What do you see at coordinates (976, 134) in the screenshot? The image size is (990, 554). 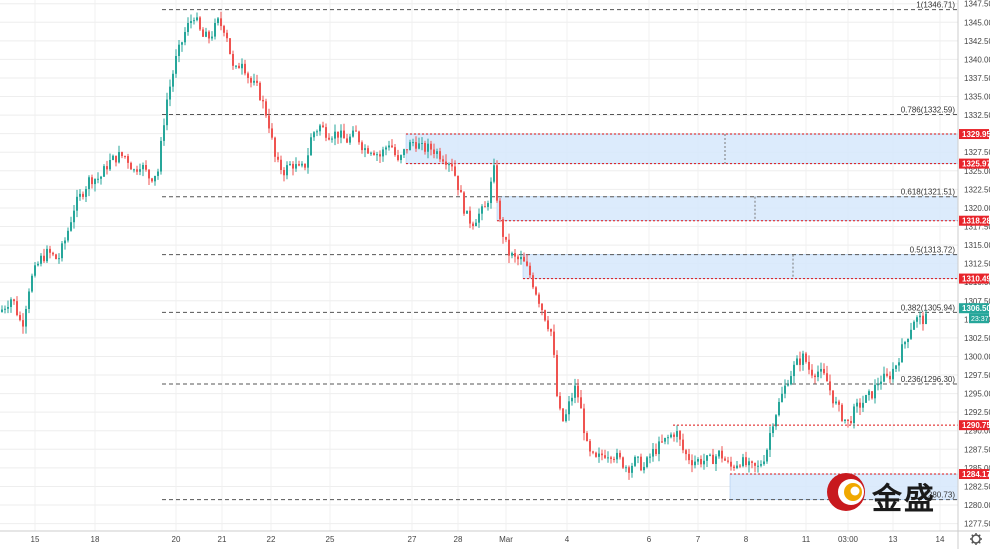 I see `price-tag-label: 1329.95` at bounding box center [976, 134].